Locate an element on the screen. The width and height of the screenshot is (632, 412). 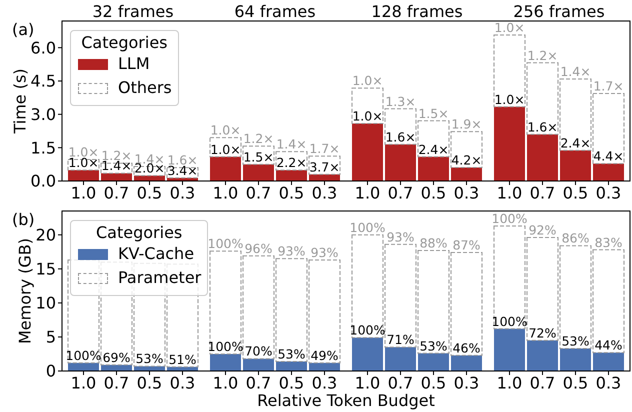
annotation: 46% is located at coordinates (466, 348).